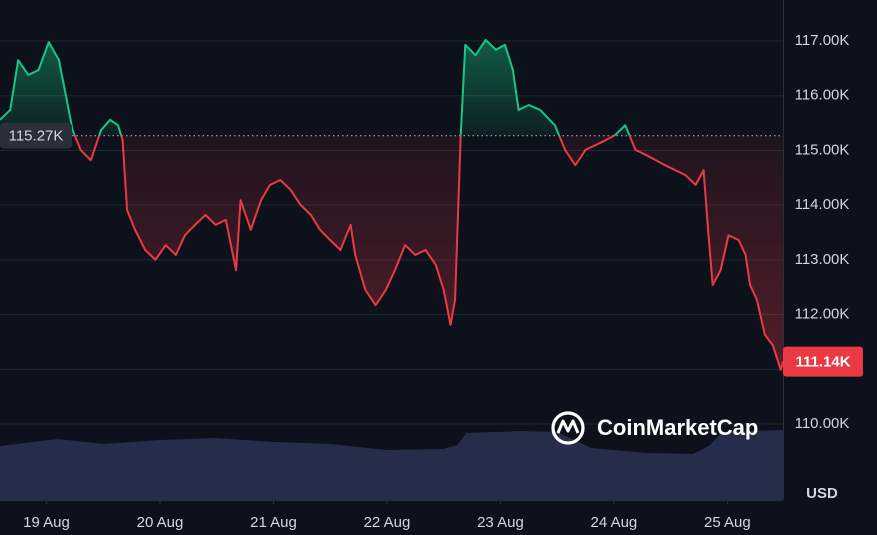  Describe the element at coordinates (822, 493) in the screenshot. I see `currency-label: USD` at that location.